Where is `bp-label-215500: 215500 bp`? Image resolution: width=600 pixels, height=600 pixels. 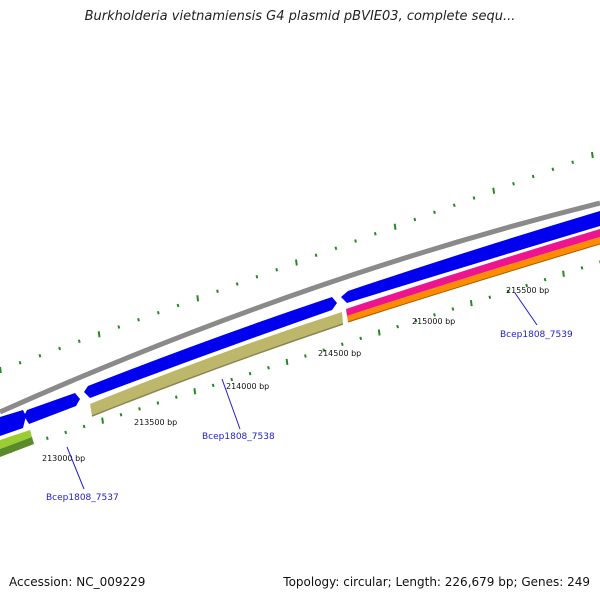
bp-label-215500: 215500 bp is located at coordinates (527, 290).